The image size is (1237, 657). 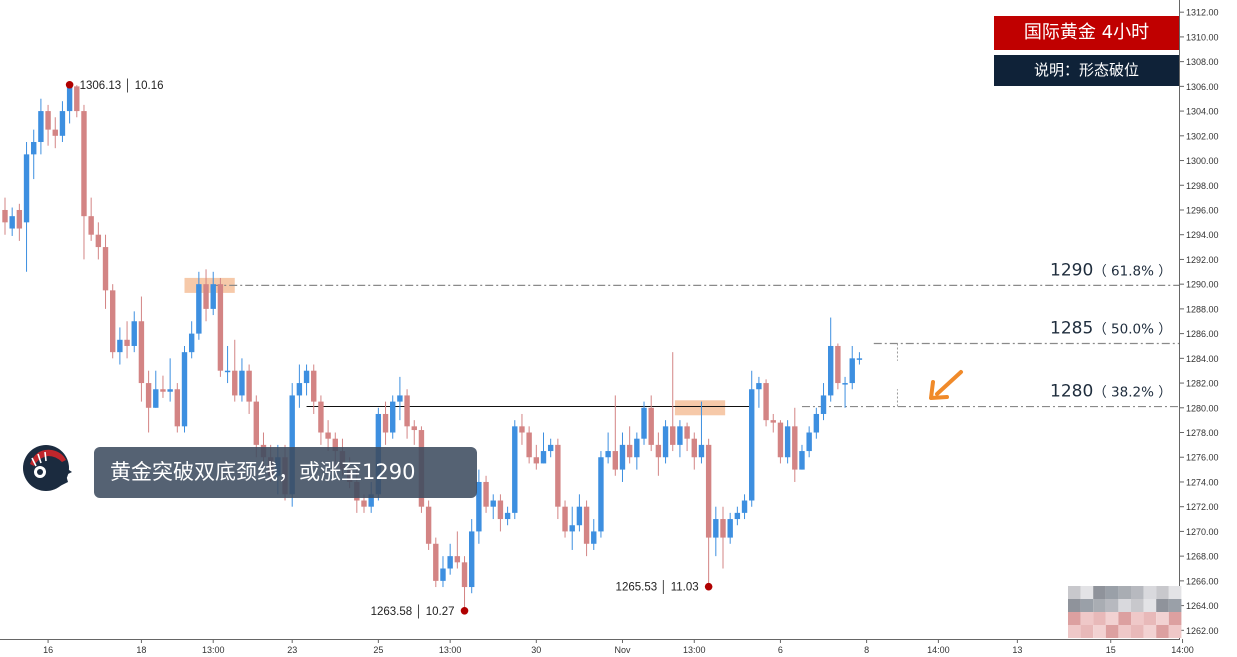 What do you see at coordinates (1202, 37) in the screenshot?
I see `y-tick-label: 1310.00` at bounding box center [1202, 37].